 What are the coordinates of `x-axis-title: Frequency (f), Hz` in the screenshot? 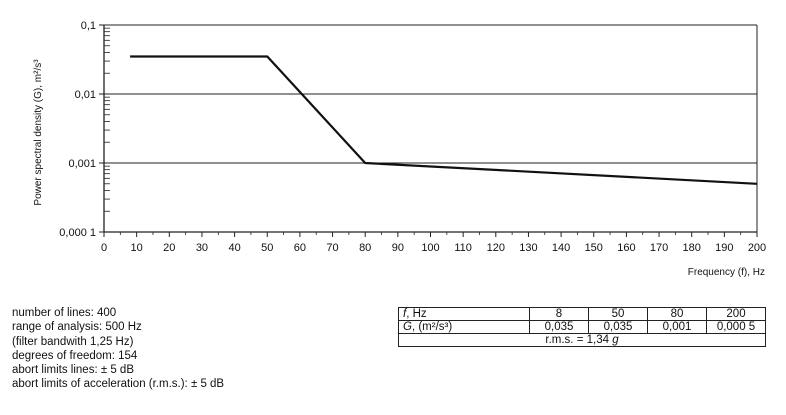 It's located at (726, 272).